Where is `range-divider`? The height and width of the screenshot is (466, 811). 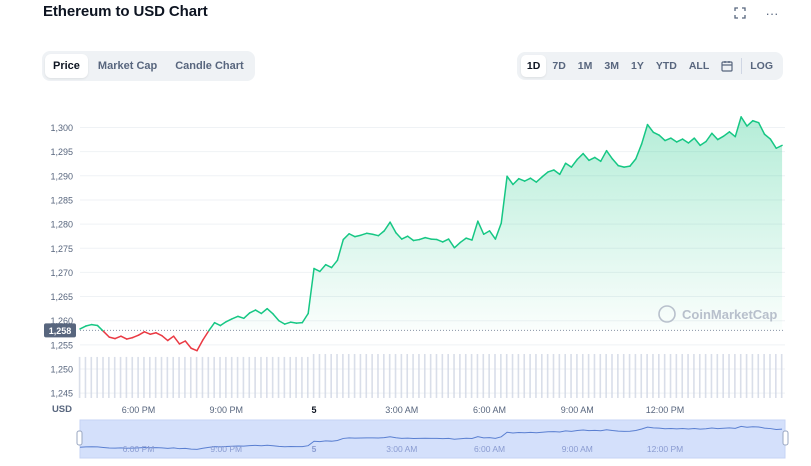
range-divider is located at coordinates (742, 66).